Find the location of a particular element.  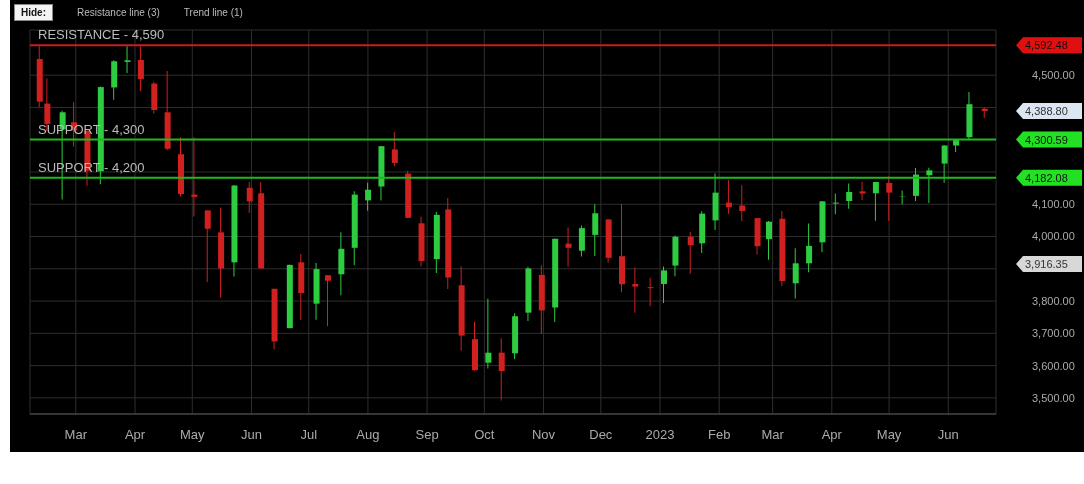

x-tick-label: Aug is located at coordinates (368, 435).